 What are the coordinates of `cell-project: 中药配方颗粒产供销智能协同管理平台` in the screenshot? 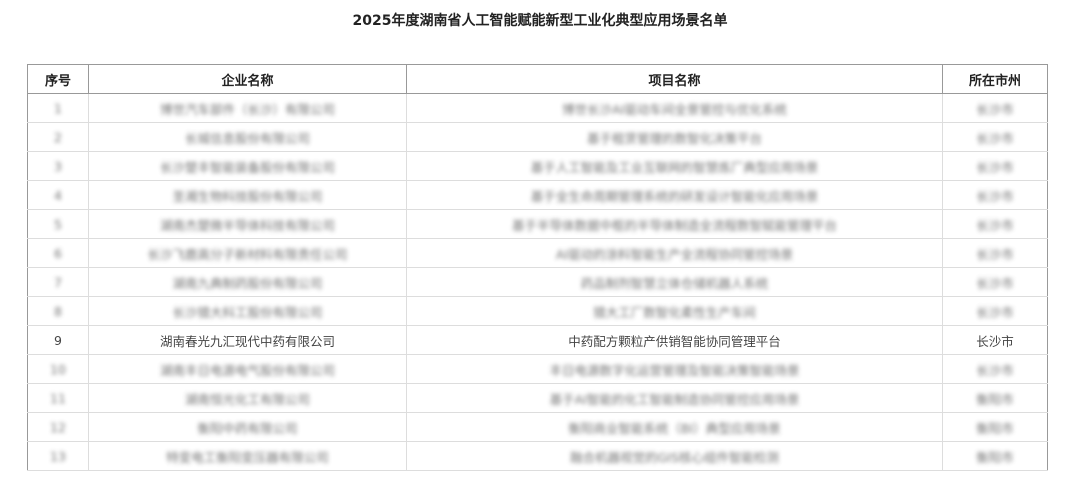 It's located at (674, 340).